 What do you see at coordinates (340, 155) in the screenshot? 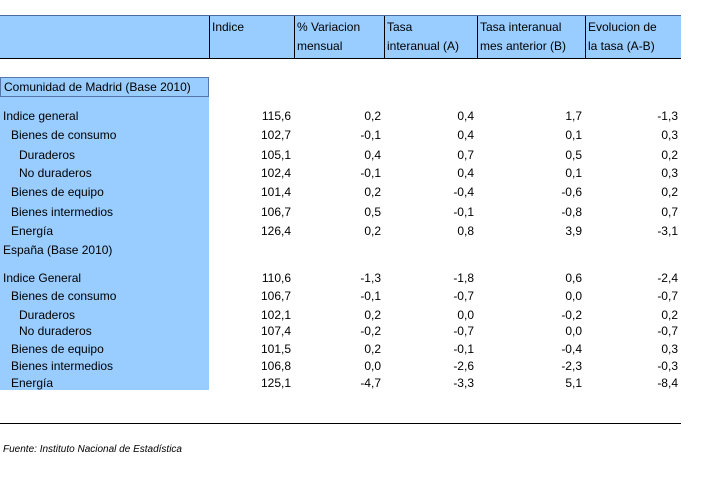
I see `table-row: Duraderos 105,1 0,4 0,7 0,5 0,2` at bounding box center [340, 155].